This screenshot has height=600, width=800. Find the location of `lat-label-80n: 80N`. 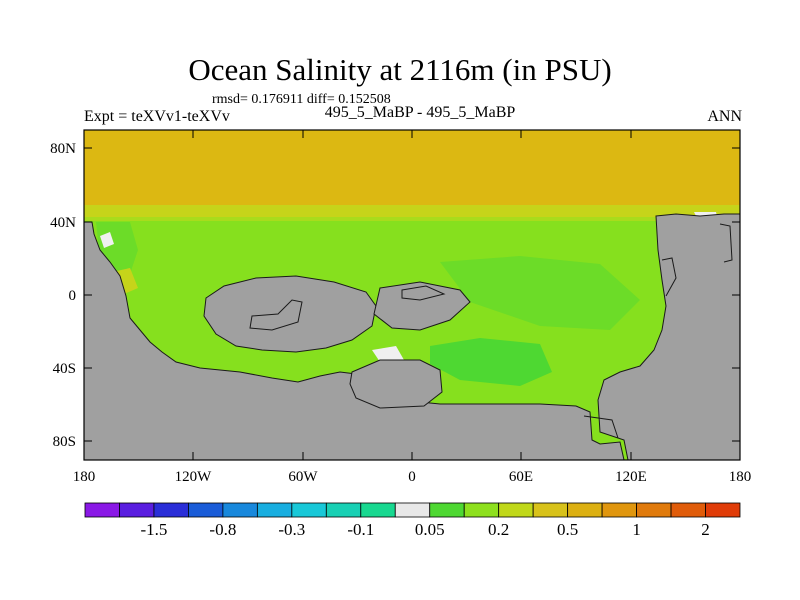

lat-label-80n: 80N is located at coordinates (63, 149).